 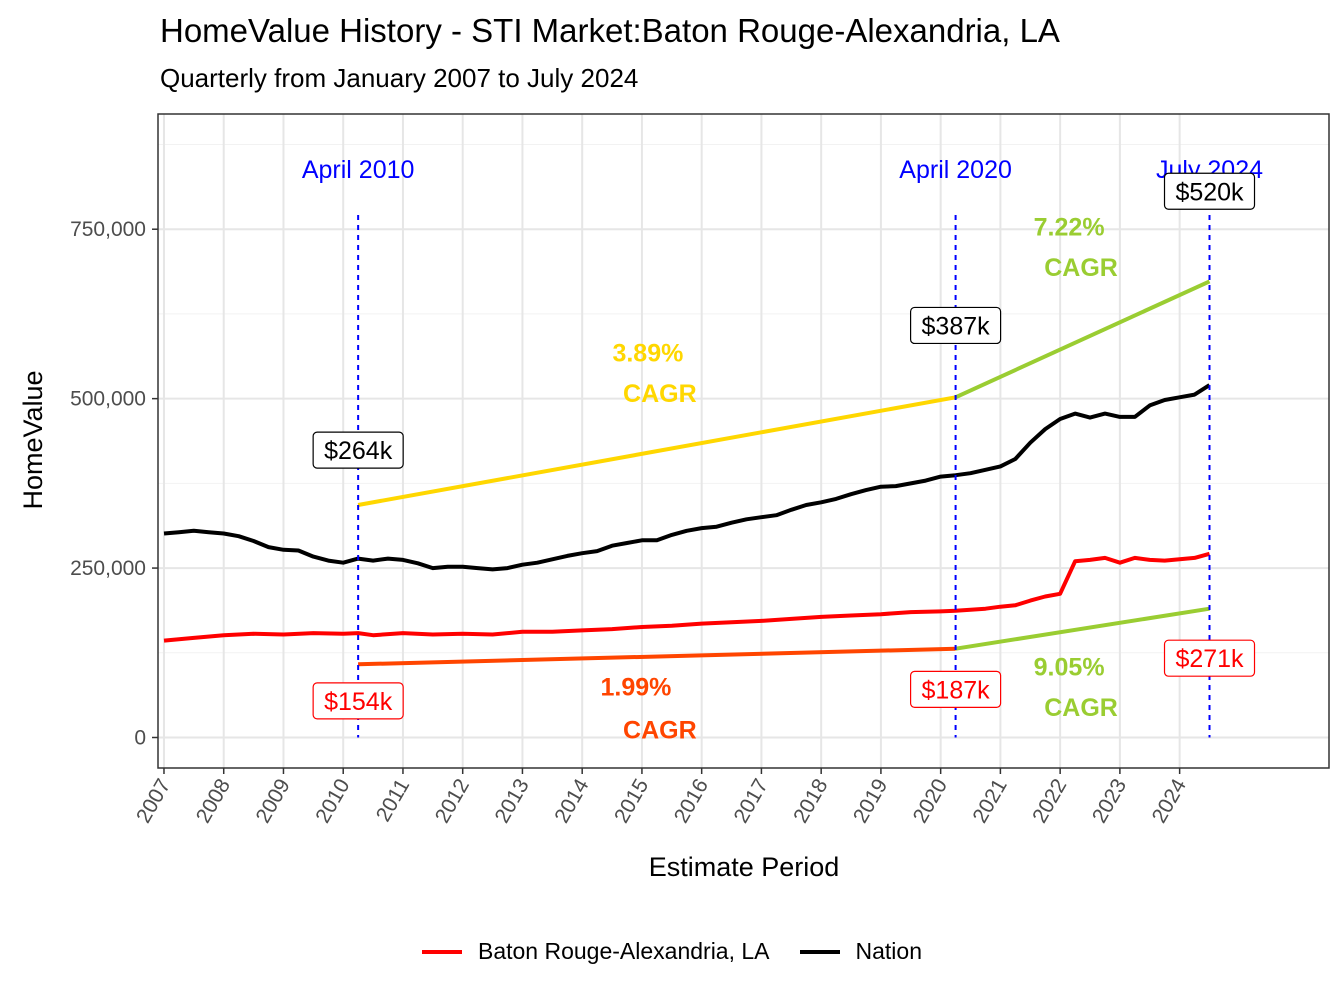 What do you see at coordinates (691, 801) in the screenshot?
I see `x-tick-label: 2016` at bounding box center [691, 801].